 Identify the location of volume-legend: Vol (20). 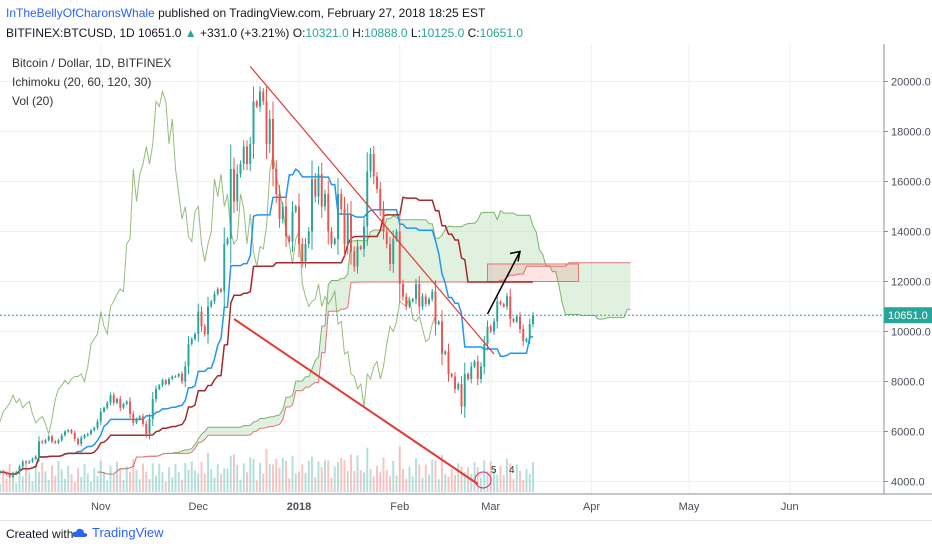
(33, 101).